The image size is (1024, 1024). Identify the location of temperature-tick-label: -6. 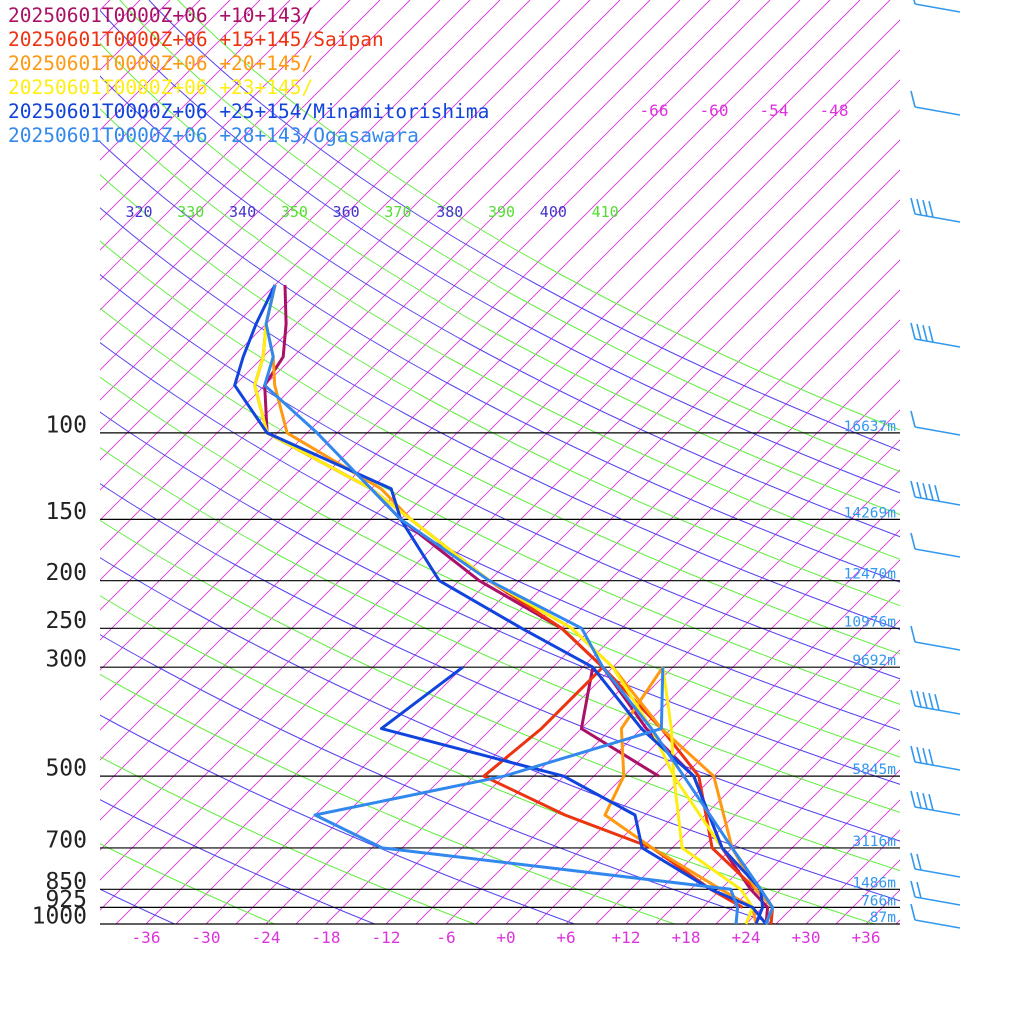
(445, 937).